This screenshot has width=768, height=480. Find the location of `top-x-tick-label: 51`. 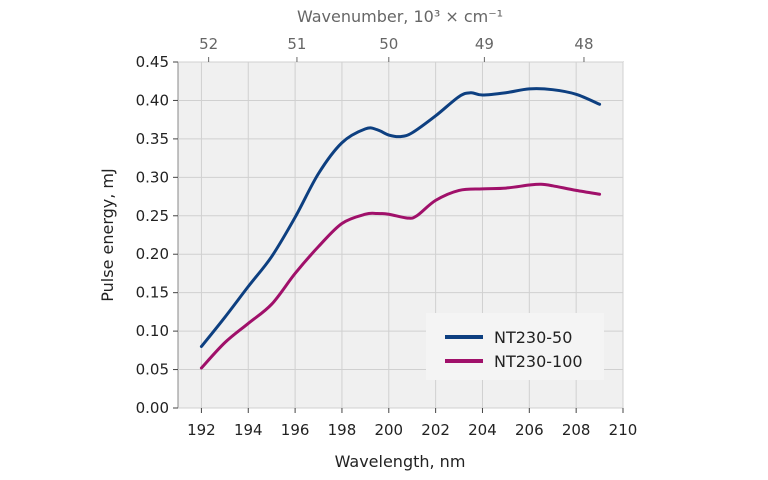

top-x-tick-label: 51 is located at coordinates (296, 44).